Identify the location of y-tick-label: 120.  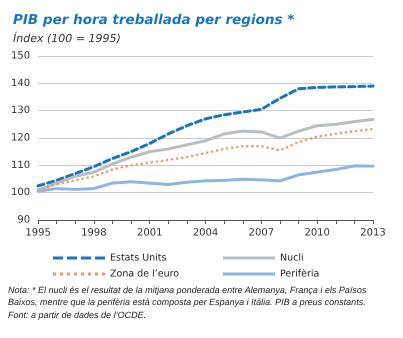
(20, 138).